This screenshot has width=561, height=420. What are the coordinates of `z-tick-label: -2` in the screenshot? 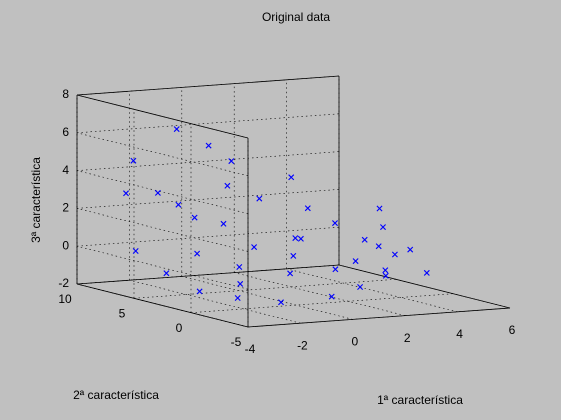 It's located at (63, 283).